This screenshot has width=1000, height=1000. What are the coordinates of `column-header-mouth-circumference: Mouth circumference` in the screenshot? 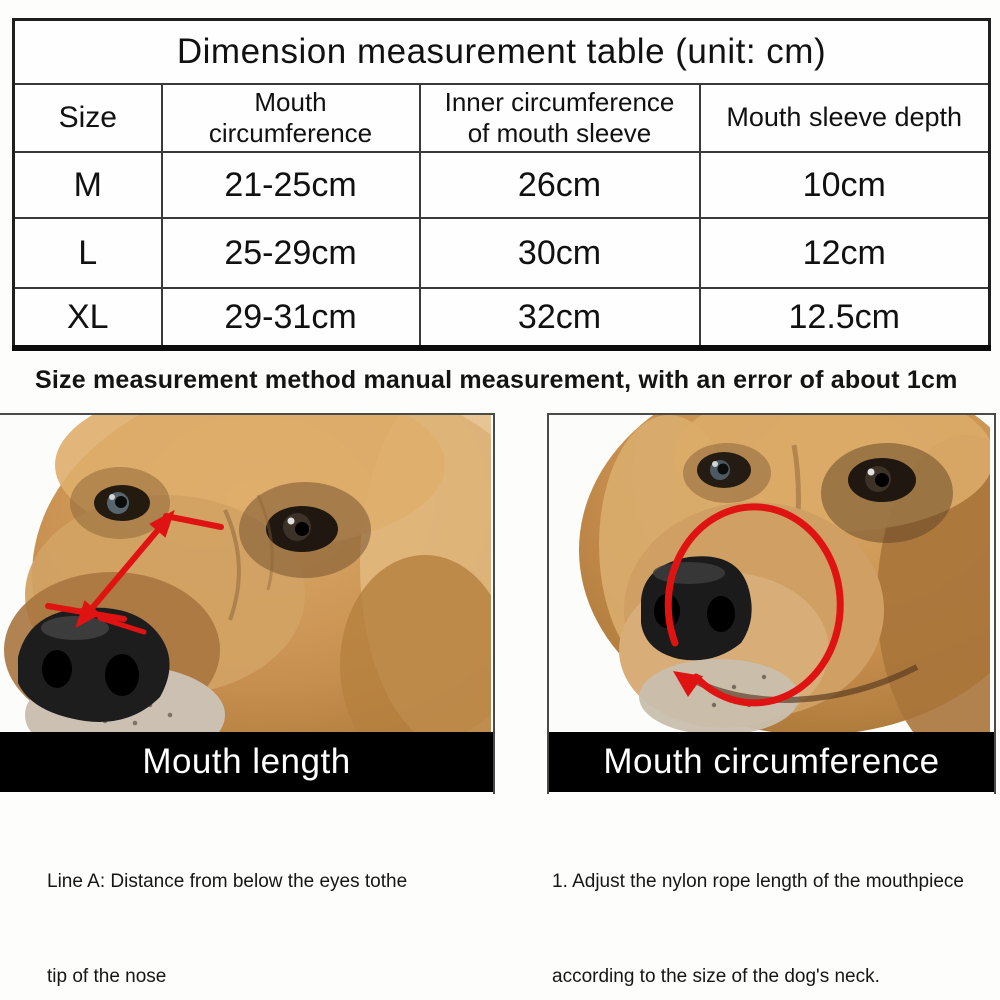 It's located at (290, 118).